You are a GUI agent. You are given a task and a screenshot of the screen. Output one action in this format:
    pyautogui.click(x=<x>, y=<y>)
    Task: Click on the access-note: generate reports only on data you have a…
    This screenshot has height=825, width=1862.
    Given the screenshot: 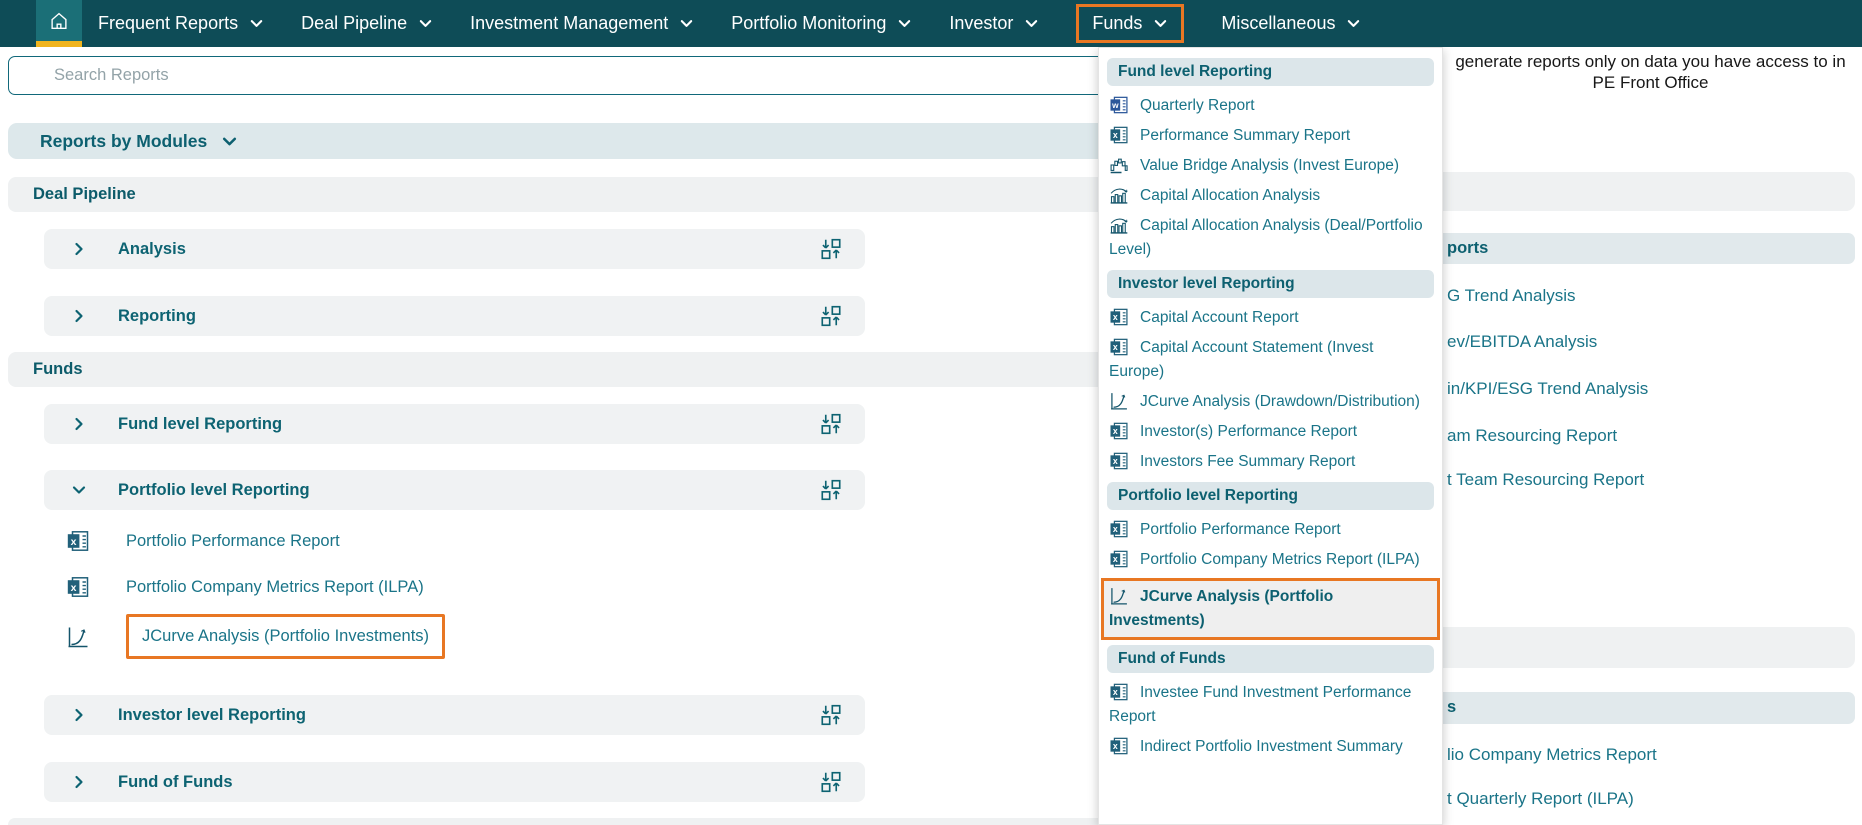 What is the action you would take?
    pyautogui.click(x=1650, y=72)
    